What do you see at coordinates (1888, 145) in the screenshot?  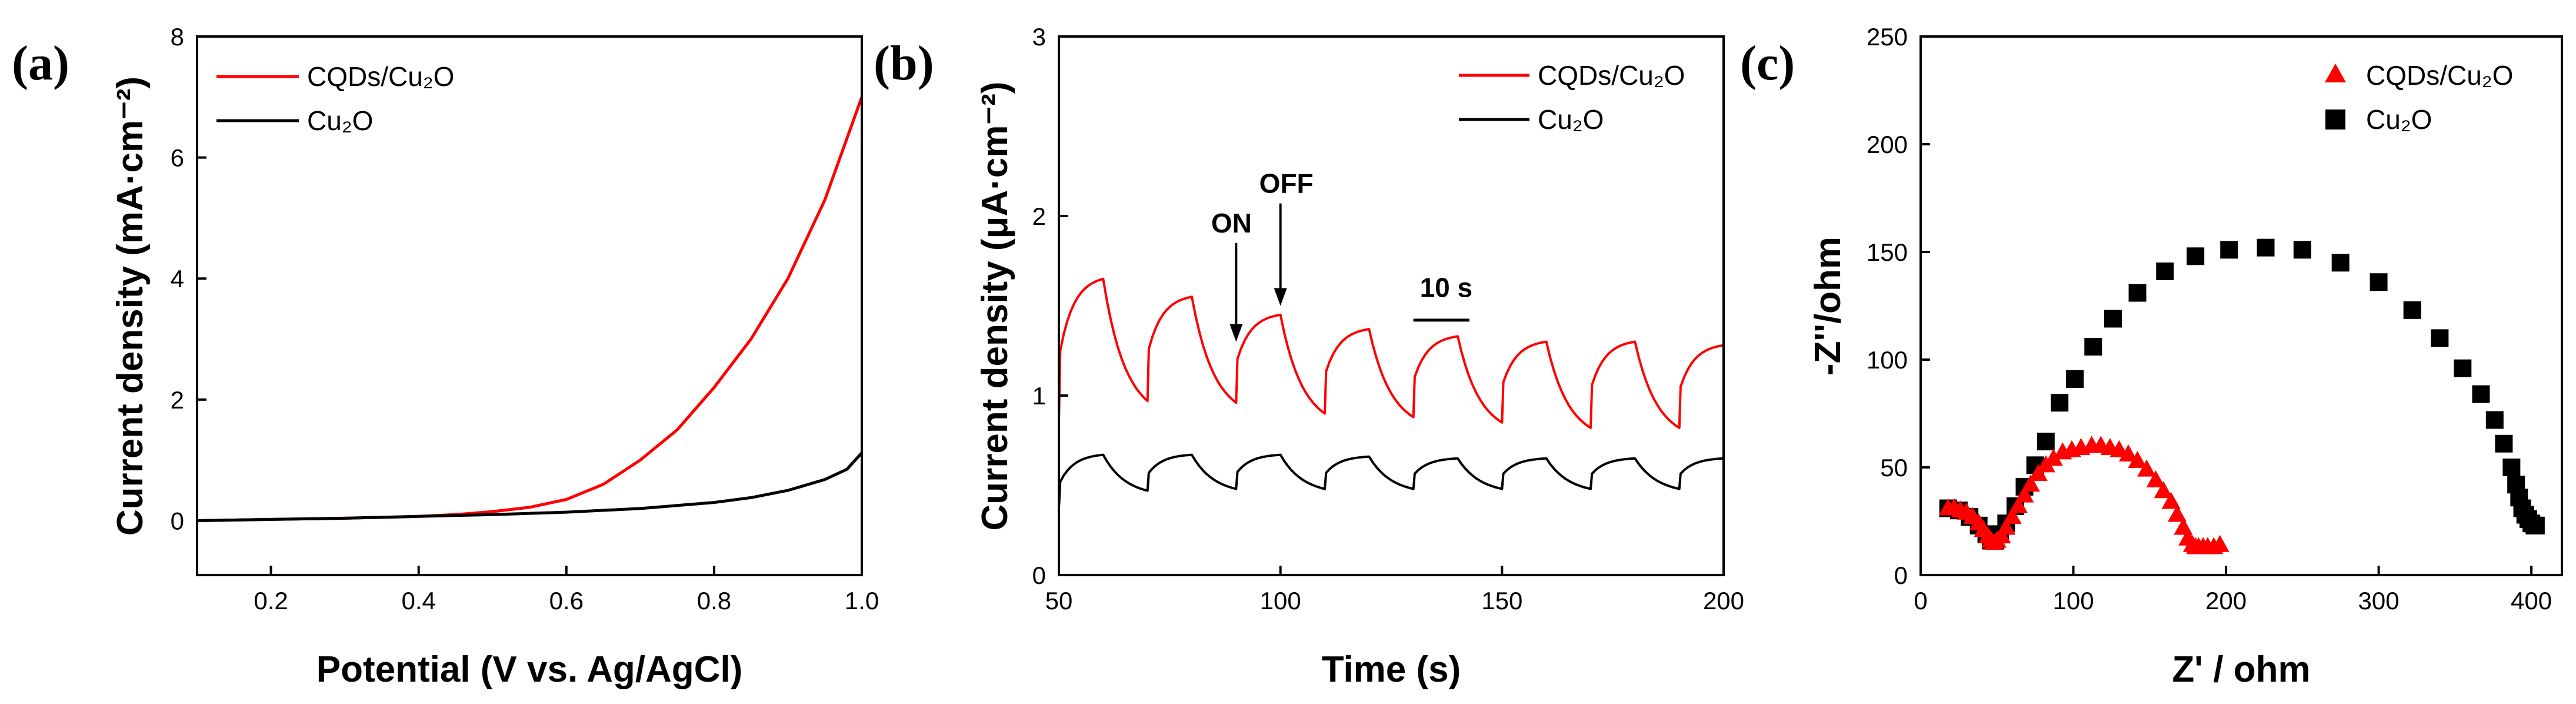 I see `y-tick-label: 200` at bounding box center [1888, 145].